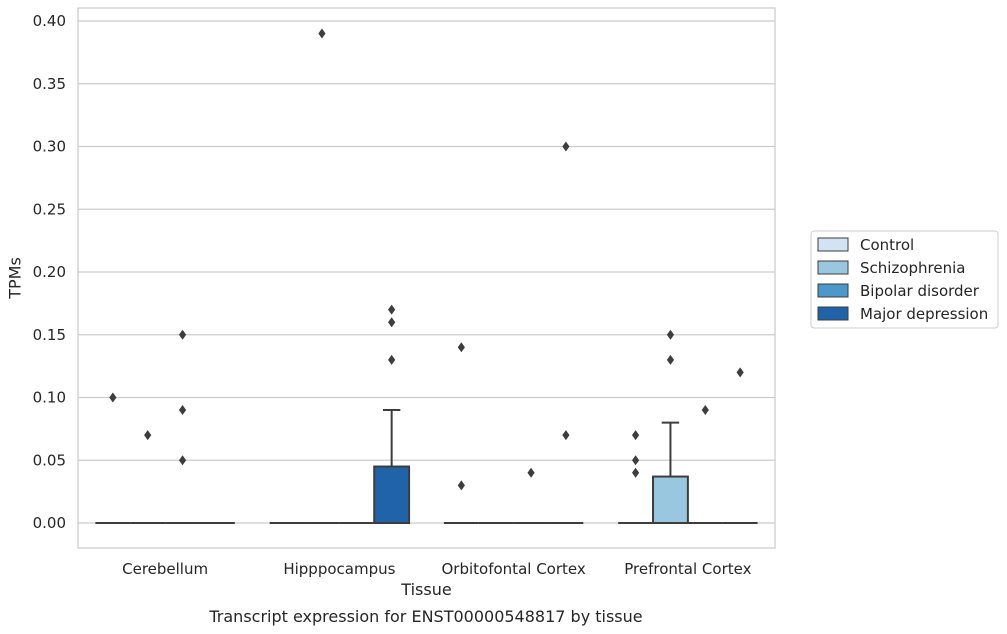  I want to click on x-tick-label: Orbitofontal Cortex, so click(514, 569).